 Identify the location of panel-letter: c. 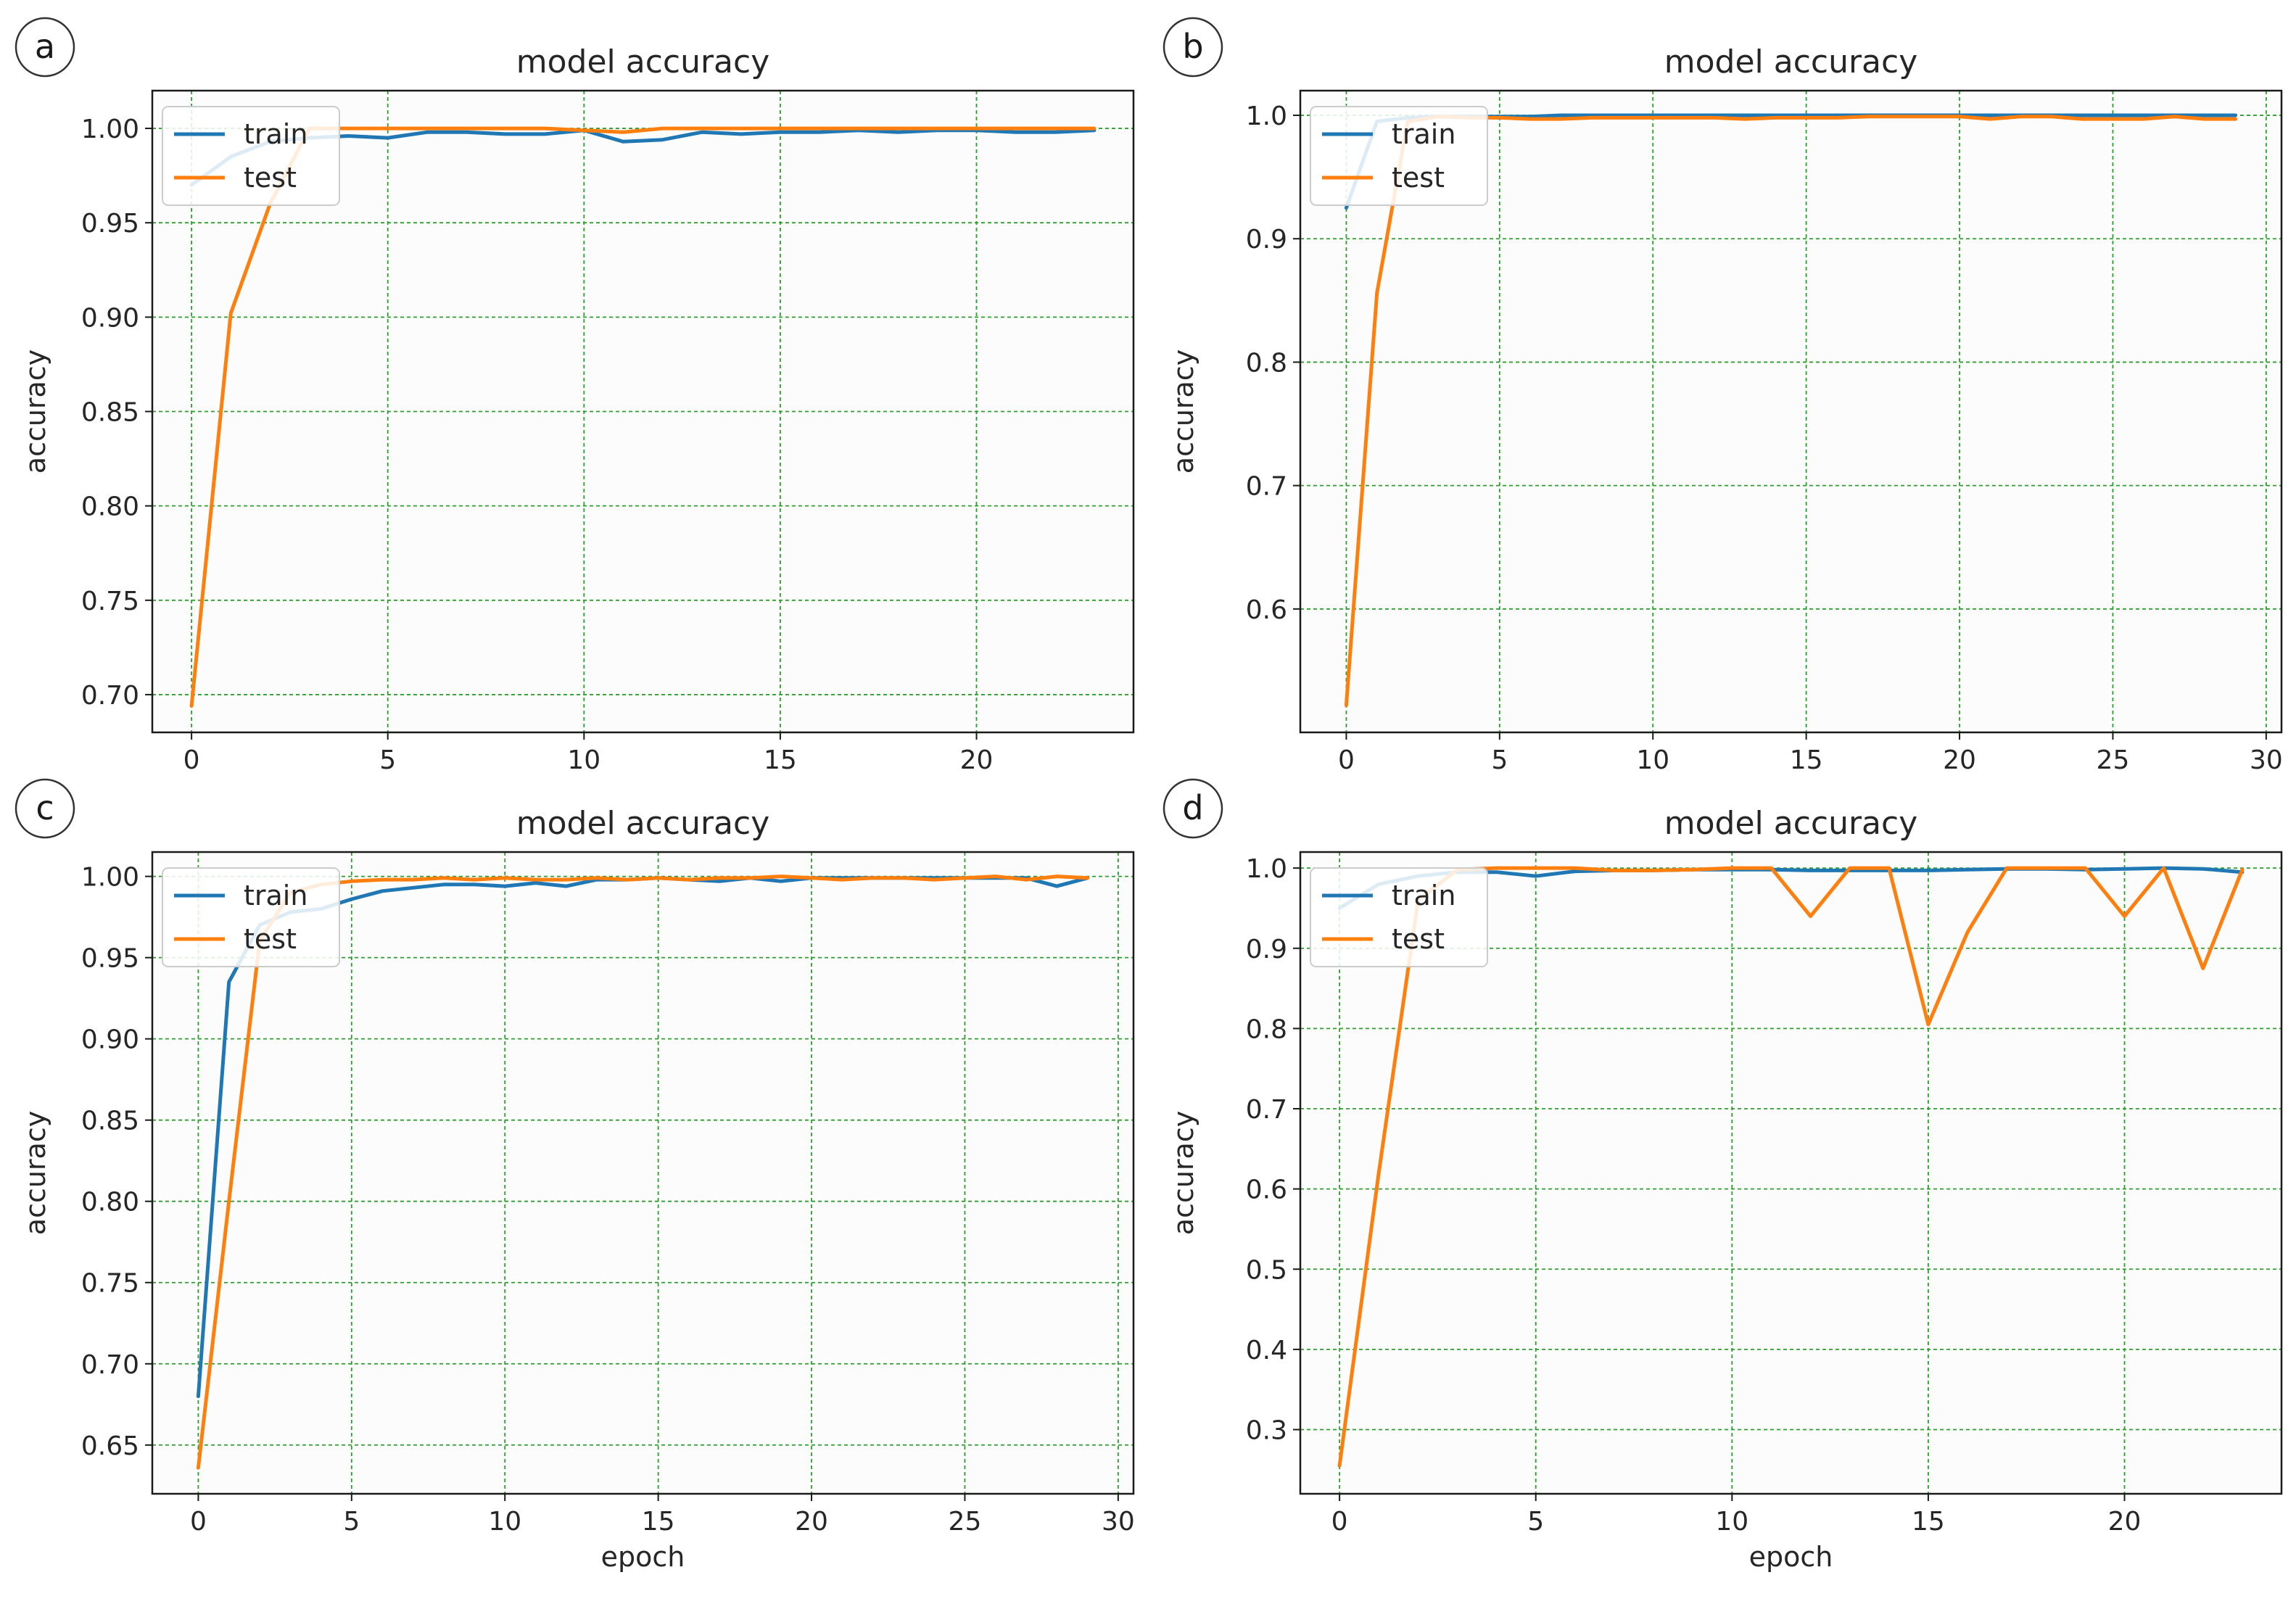
(45, 808).